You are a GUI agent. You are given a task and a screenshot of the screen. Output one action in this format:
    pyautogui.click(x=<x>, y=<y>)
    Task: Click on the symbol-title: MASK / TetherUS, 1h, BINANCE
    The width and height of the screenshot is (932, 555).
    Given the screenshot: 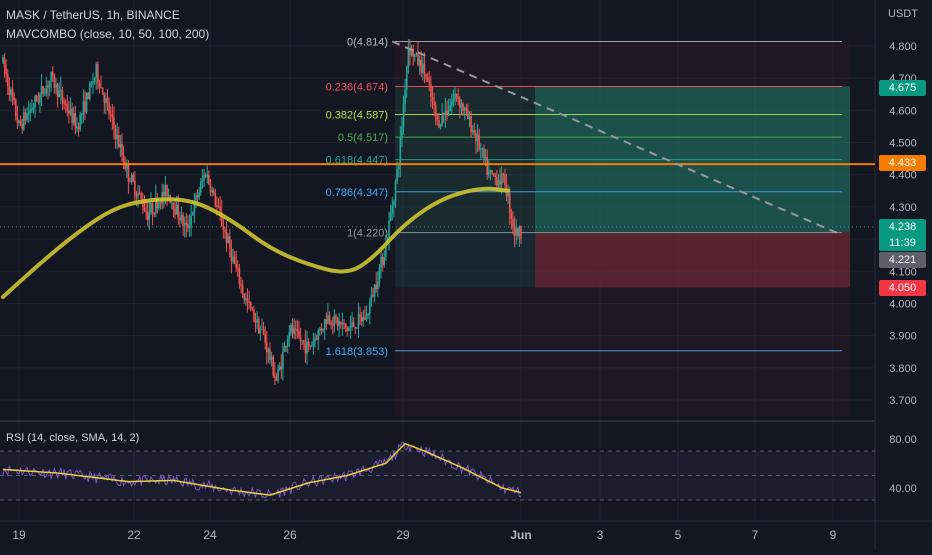 What is the action you would take?
    pyautogui.click(x=93, y=15)
    